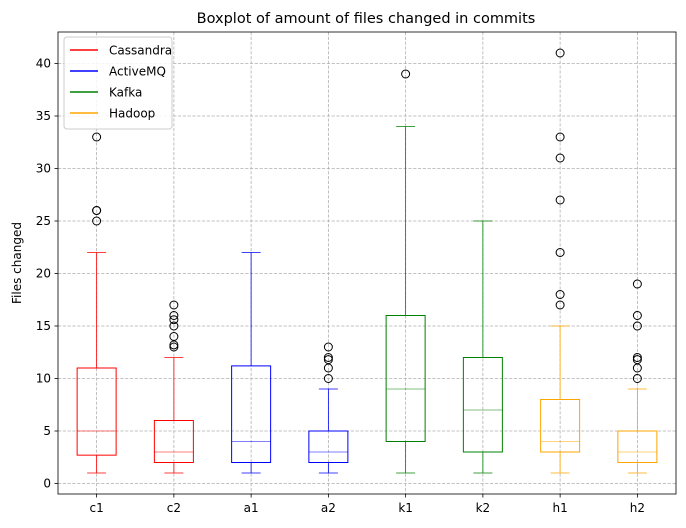 The height and width of the screenshot is (528, 686). What do you see at coordinates (483, 508) in the screenshot?
I see `x-tick-label: k2` at bounding box center [483, 508].